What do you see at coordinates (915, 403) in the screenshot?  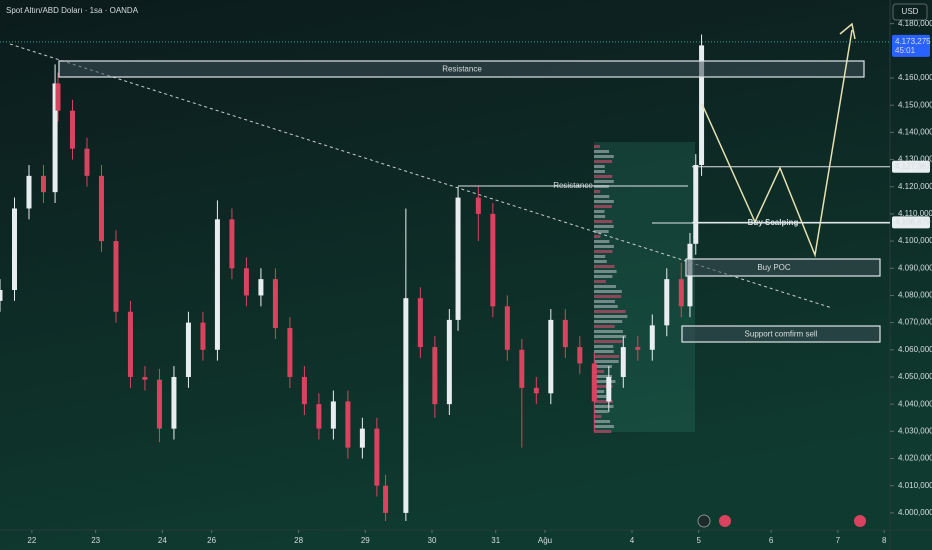 I see `y-tick-label: 4.040,000` at bounding box center [915, 403].